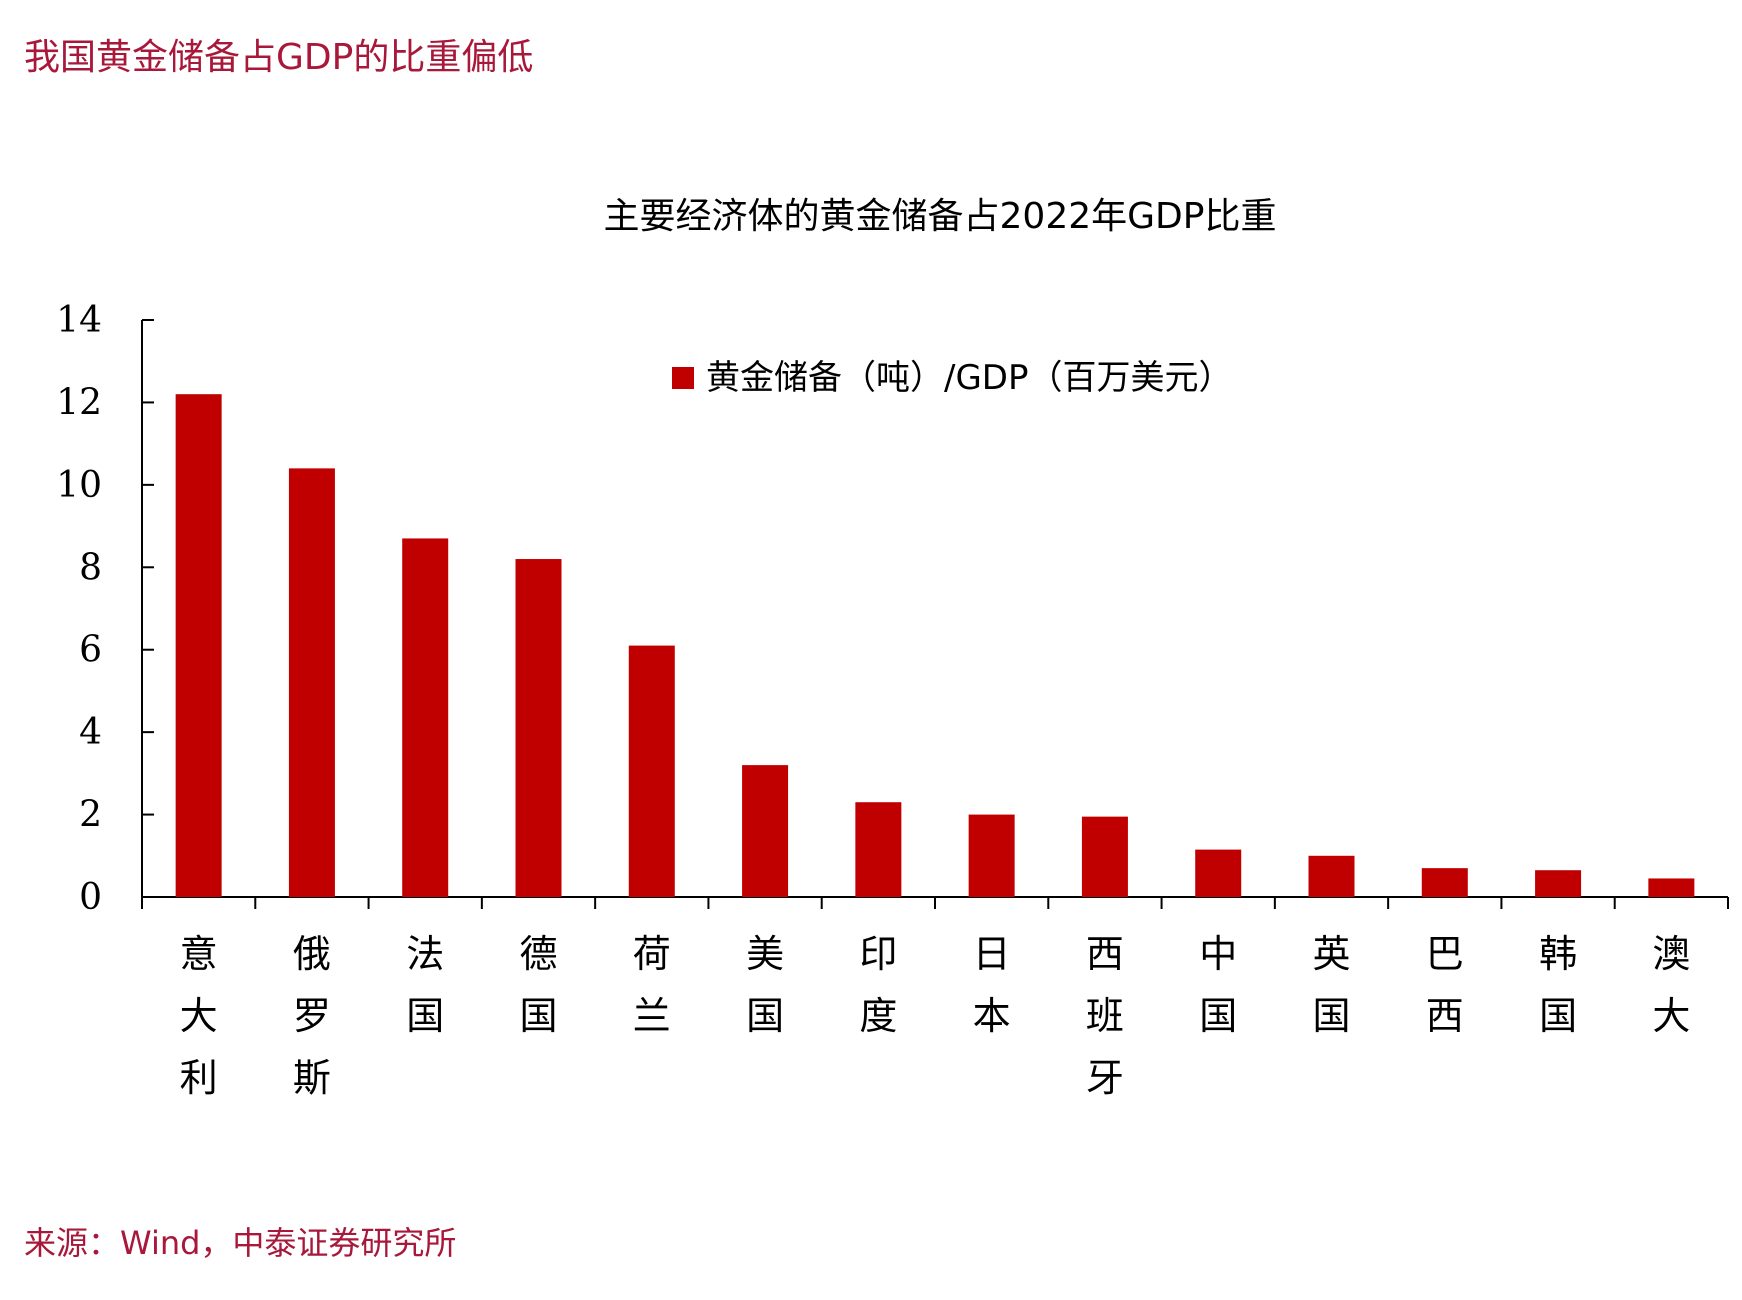 The height and width of the screenshot is (1300, 1742). What do you see at coordinates (1558, 985) in the screenshot?
I see `x-tick-label: 韩国` at bounding box center [1558, 985].